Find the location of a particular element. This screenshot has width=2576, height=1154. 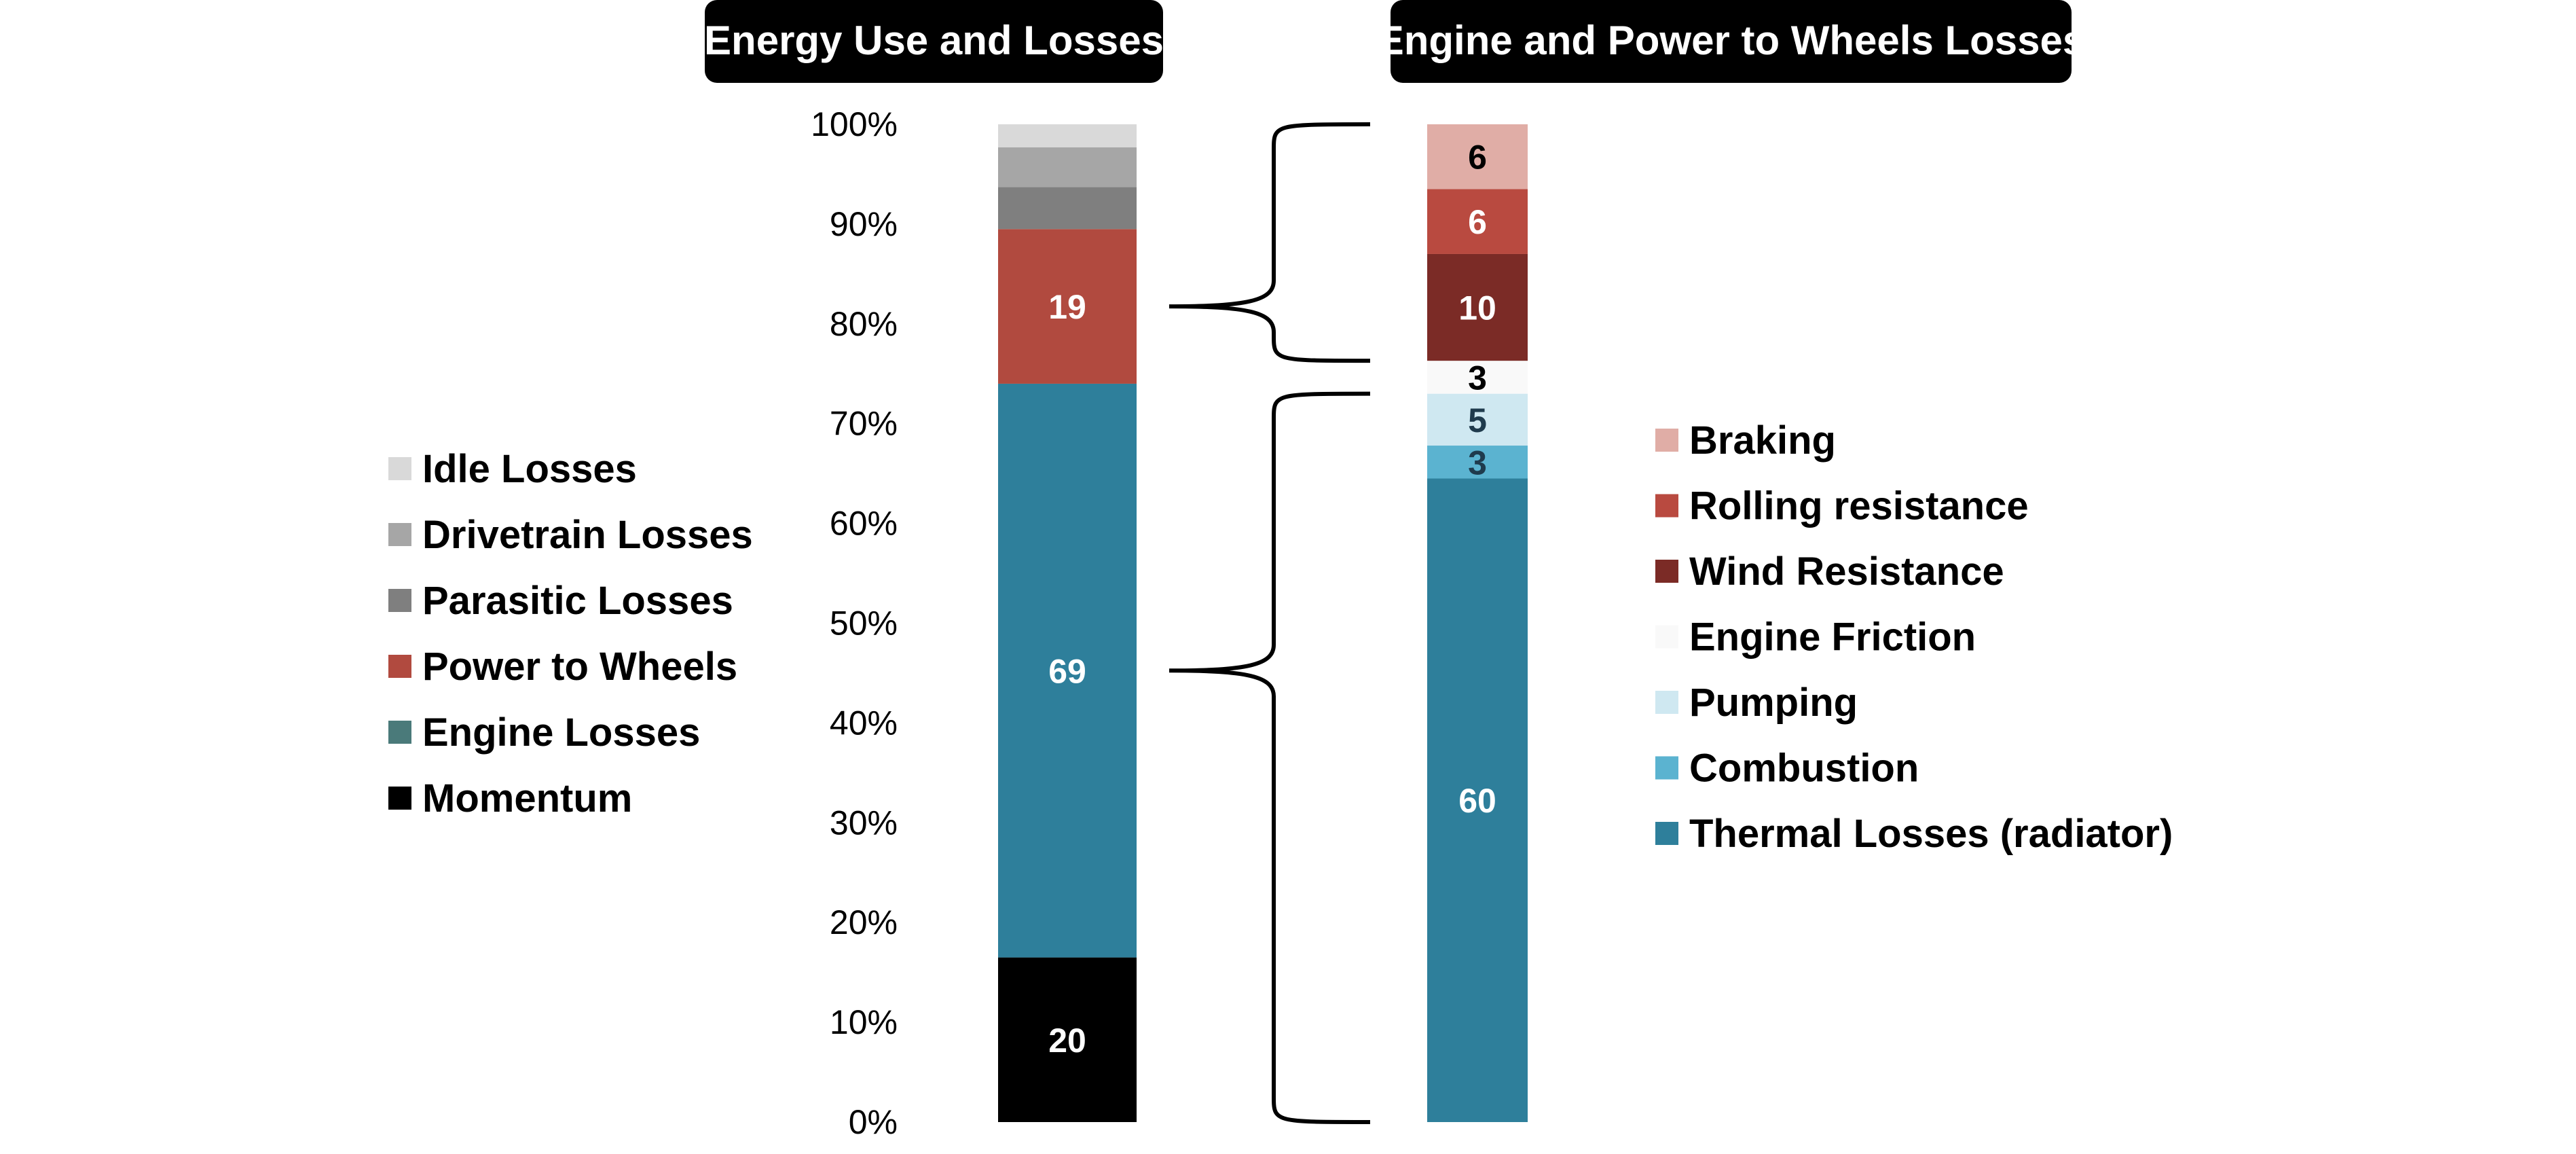

legend-label-engine-losses: Engine Losses is located at coordinates (561, 732).